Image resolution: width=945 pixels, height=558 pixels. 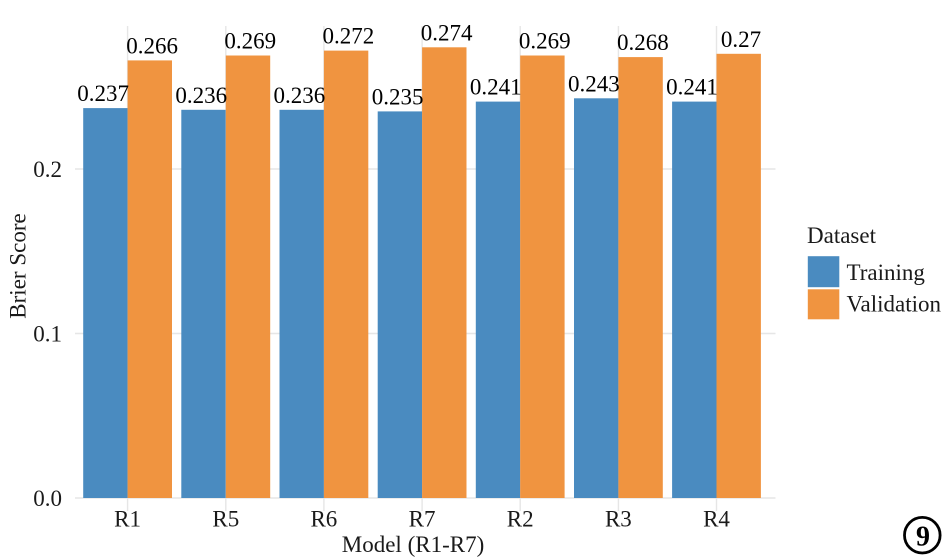 I want to click on svg-text: 0.0, so click(x=47, y=498).